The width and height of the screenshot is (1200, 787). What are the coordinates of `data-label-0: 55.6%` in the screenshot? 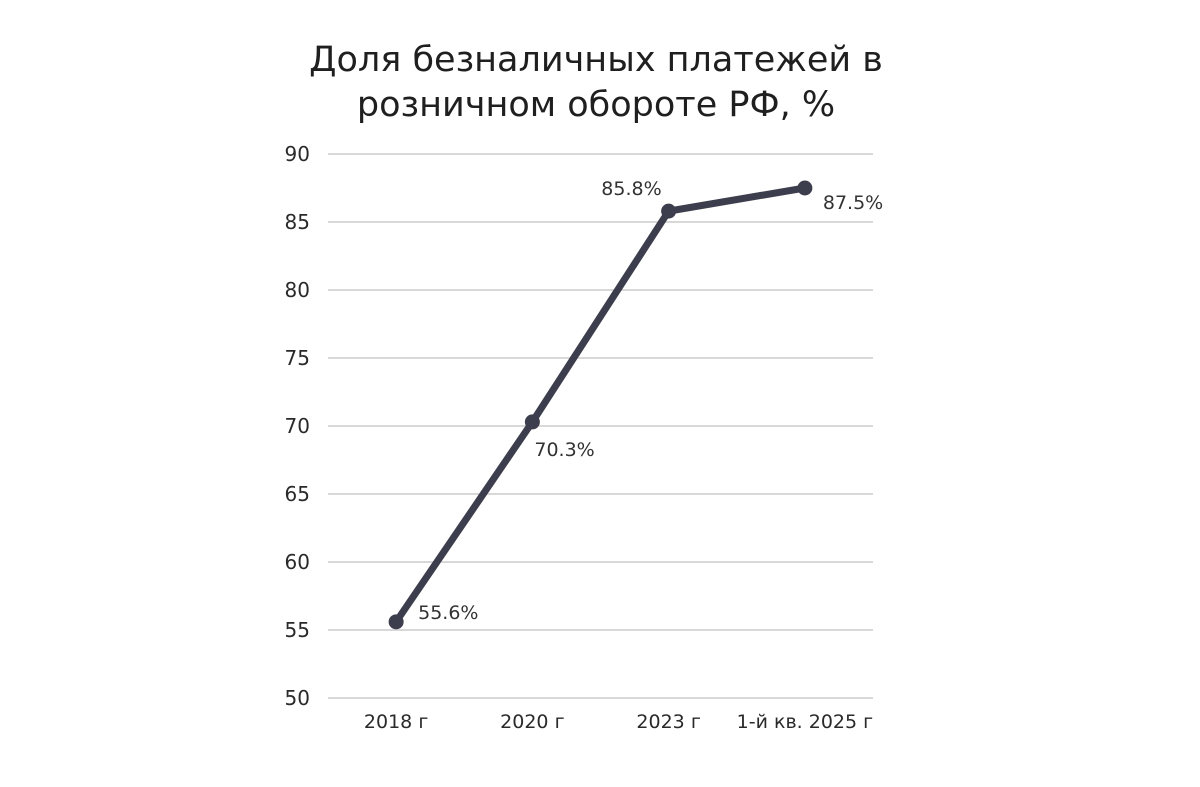 It's located at (448, 613).